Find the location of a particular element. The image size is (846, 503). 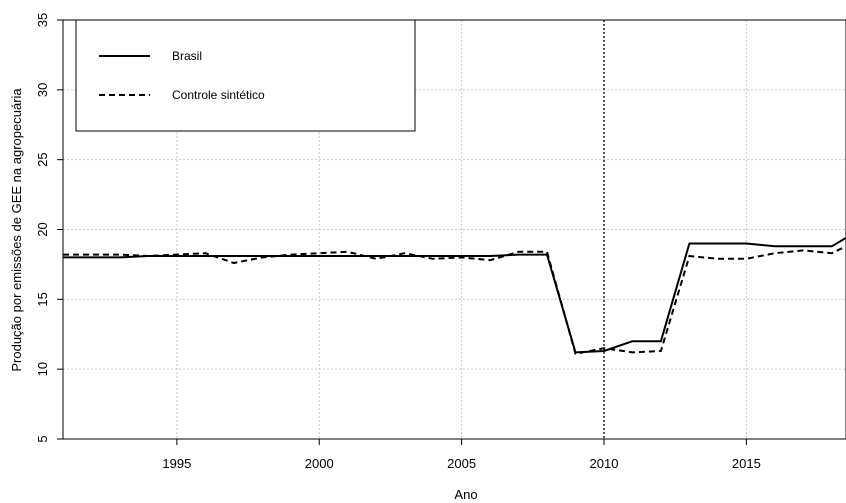

legend-label-controle: Controle sintético is located at coordinates (218, 95).